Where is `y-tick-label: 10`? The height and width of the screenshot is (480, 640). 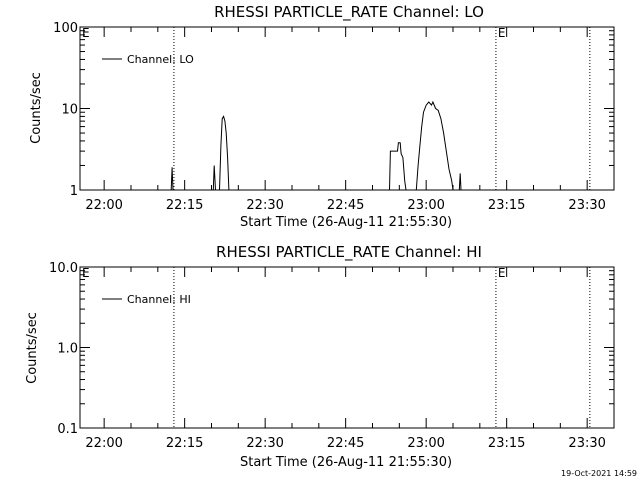
y-tick-label: 10 is located at coordinates (69, 110).